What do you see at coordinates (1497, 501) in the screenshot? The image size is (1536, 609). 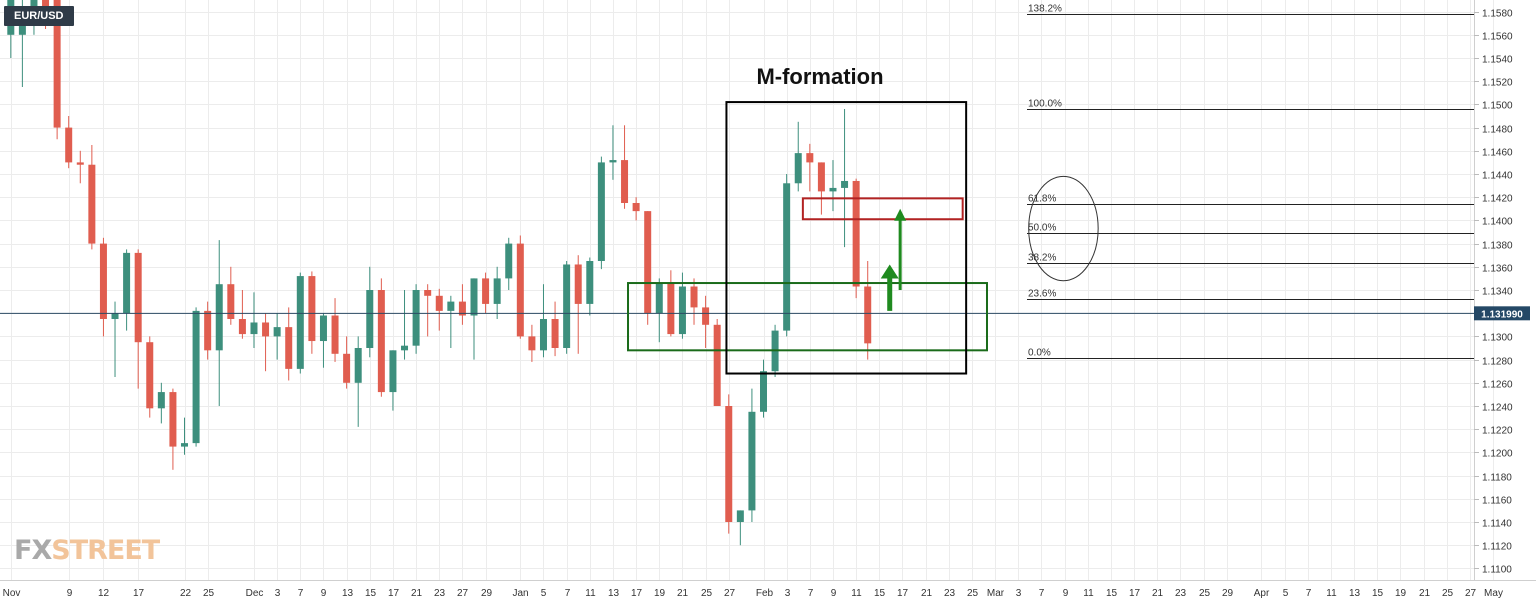 I see `price-tick-label: 1.1160` at bounding box center [1497, 501].